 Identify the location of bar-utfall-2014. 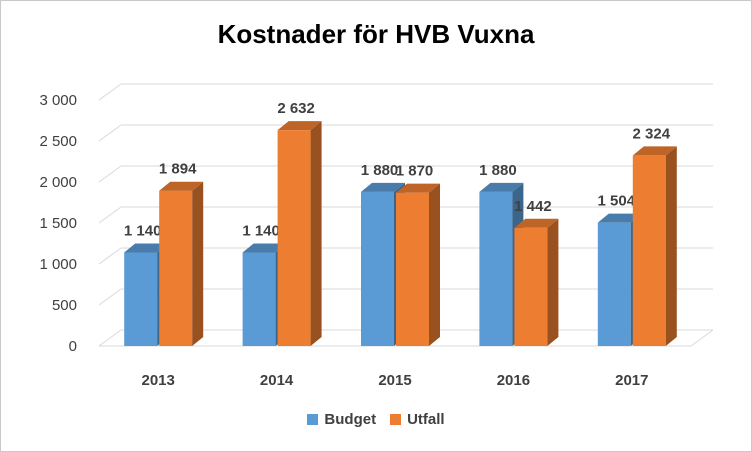
(294, 238).